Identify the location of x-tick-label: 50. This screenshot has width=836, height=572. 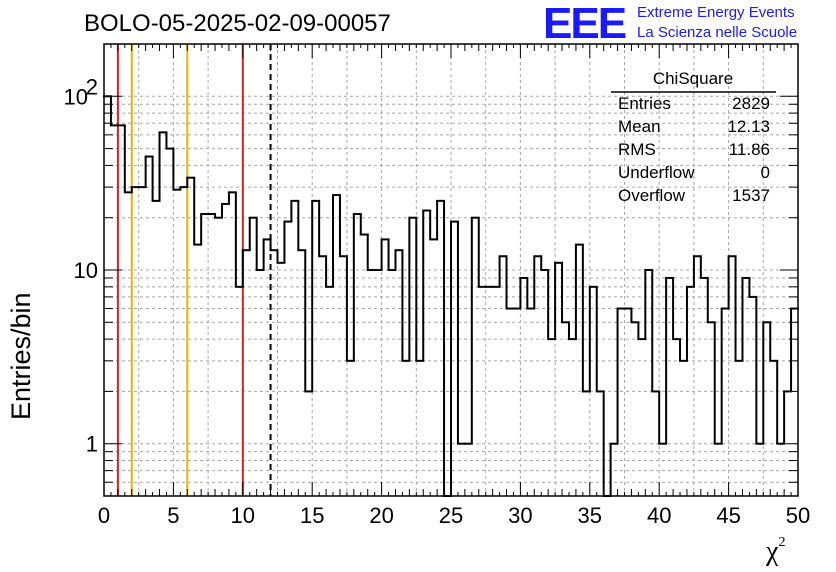
(798, 515).